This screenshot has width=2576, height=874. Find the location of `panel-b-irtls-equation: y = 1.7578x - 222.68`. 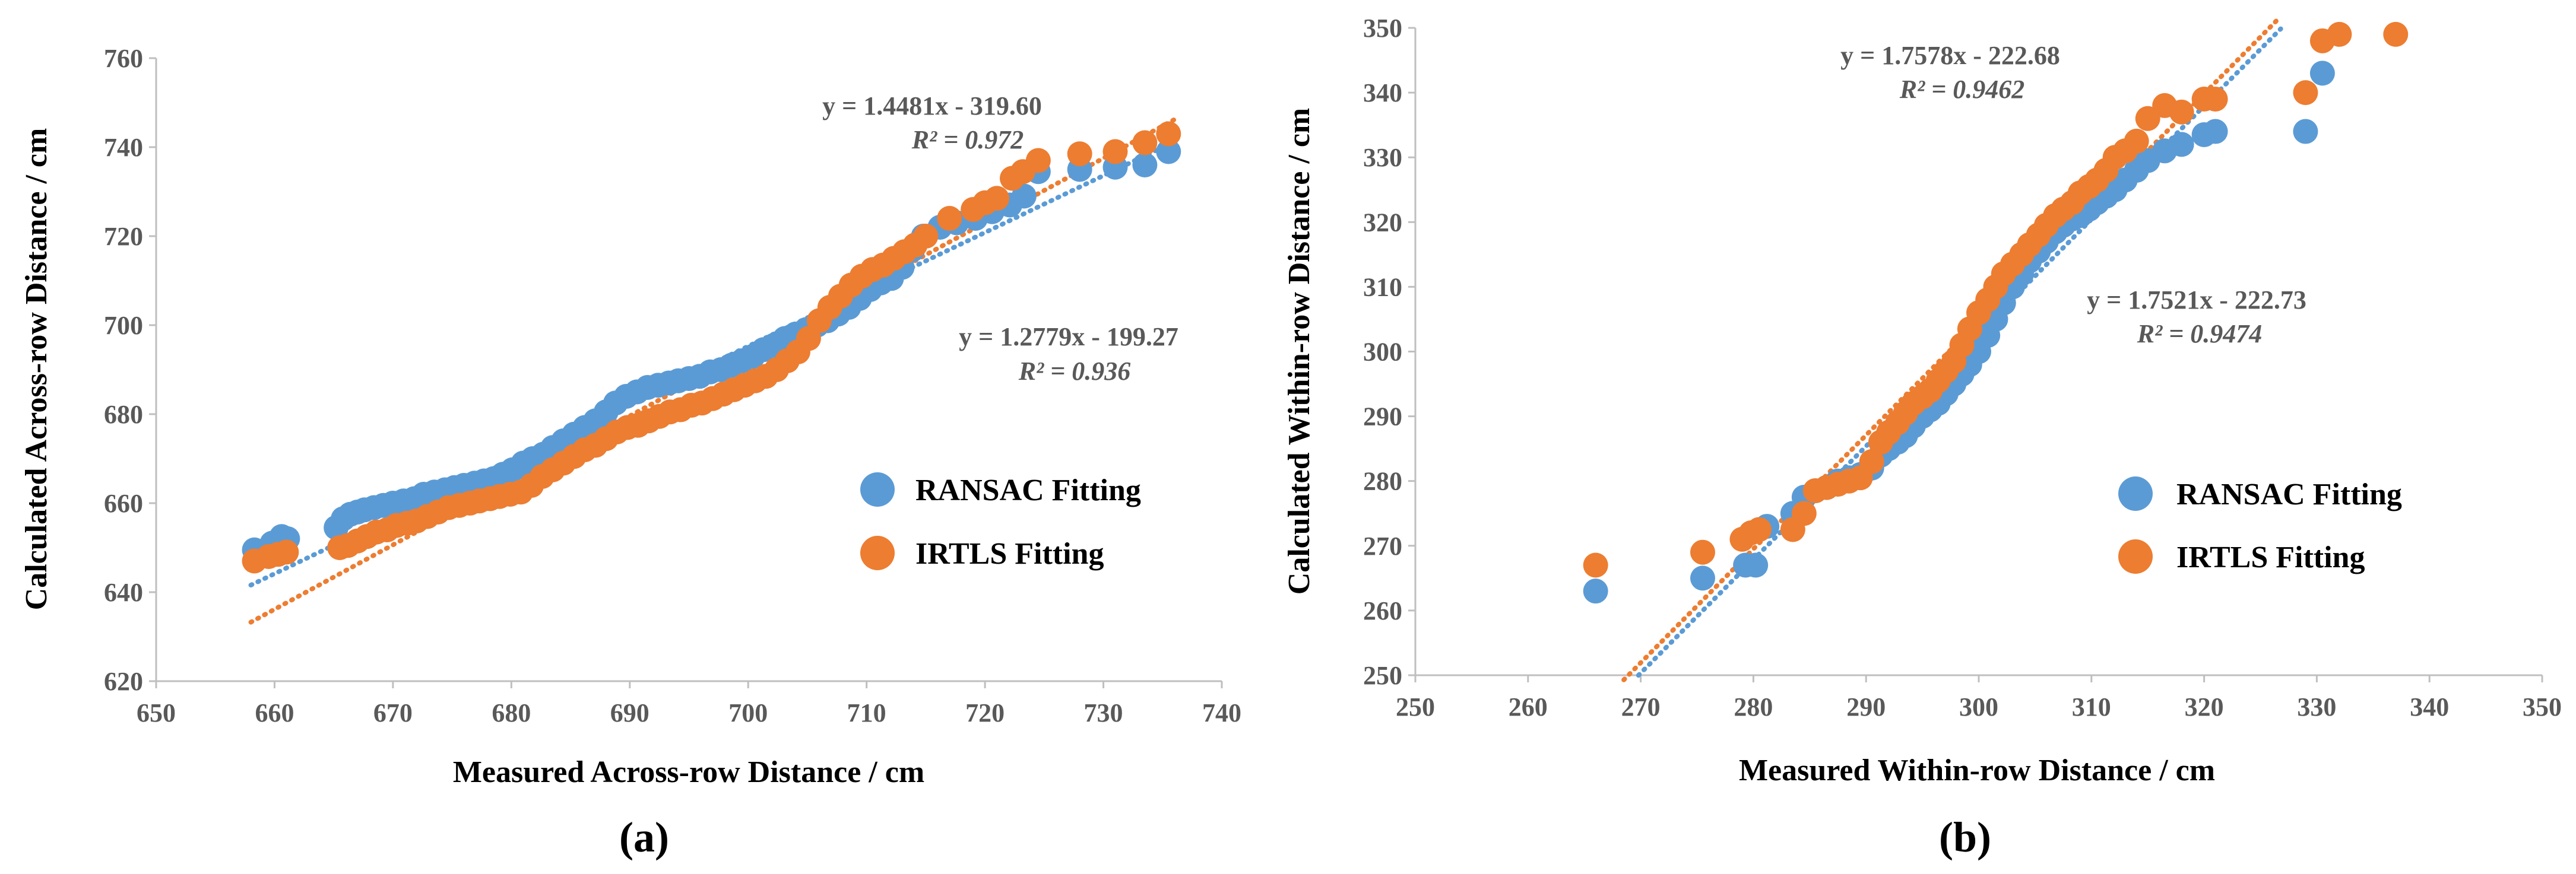

panel-b-irtls-equation: y = 1.7578x - 222.68 is located at coordinates (1950, 55).